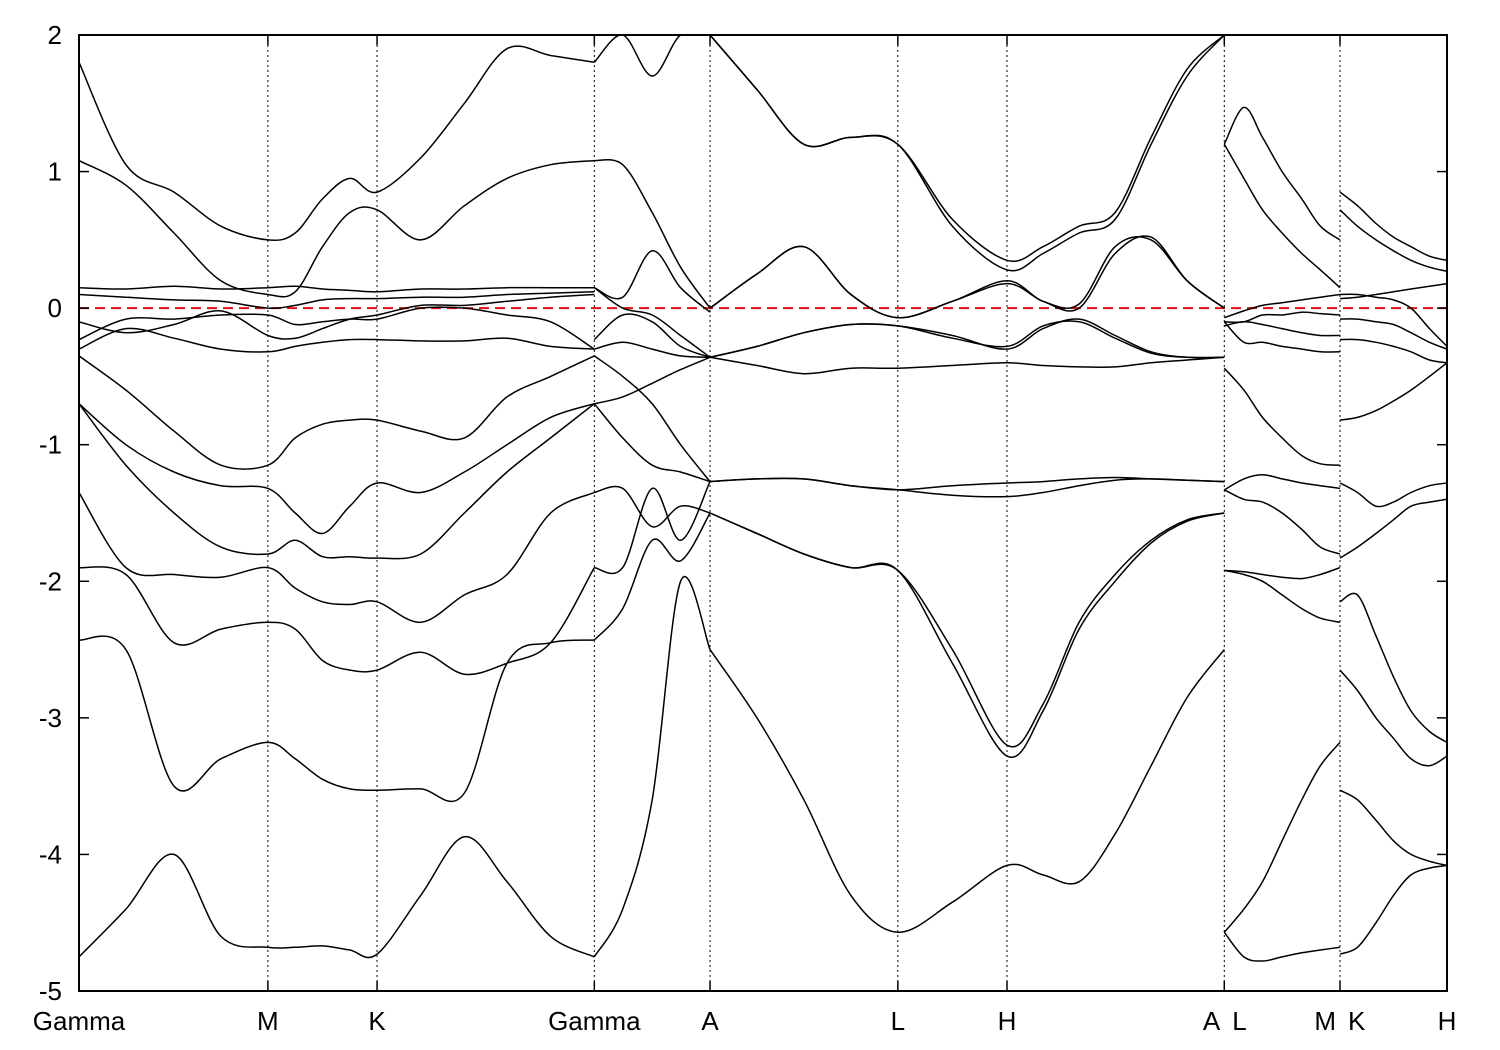 The height and width of the screenshot is (1050, 1500). What do you see at coordinates (50, 991) in the screenshot?
I see `y-tick-label: -5` at bounding box center [50, 991].